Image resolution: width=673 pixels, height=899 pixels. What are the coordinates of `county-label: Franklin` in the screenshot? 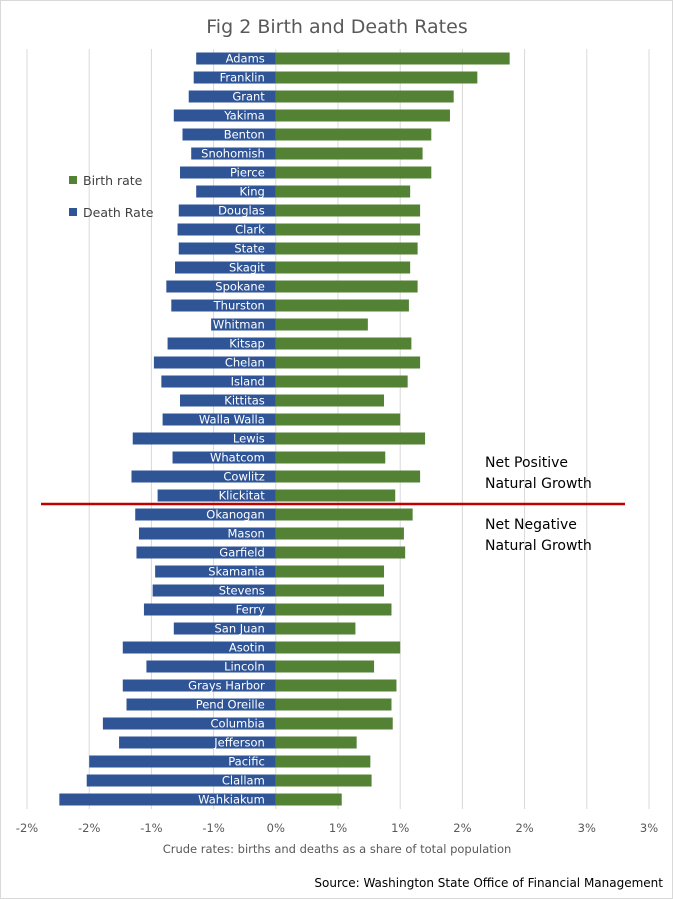 It's located at (242, 78).